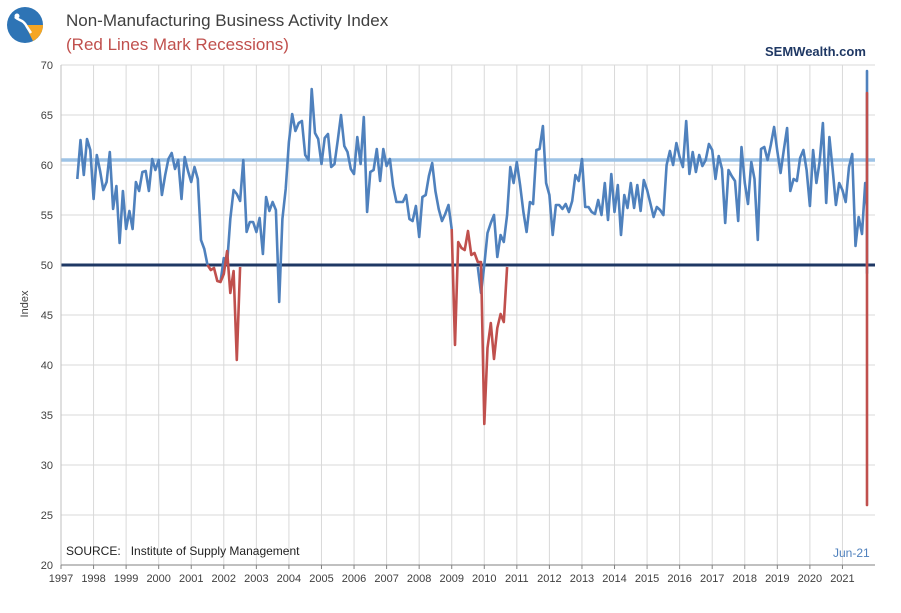  Describe the element at coordinates (745, 579) in the screenshot. I see `x-tick-label: 2018` at that location.